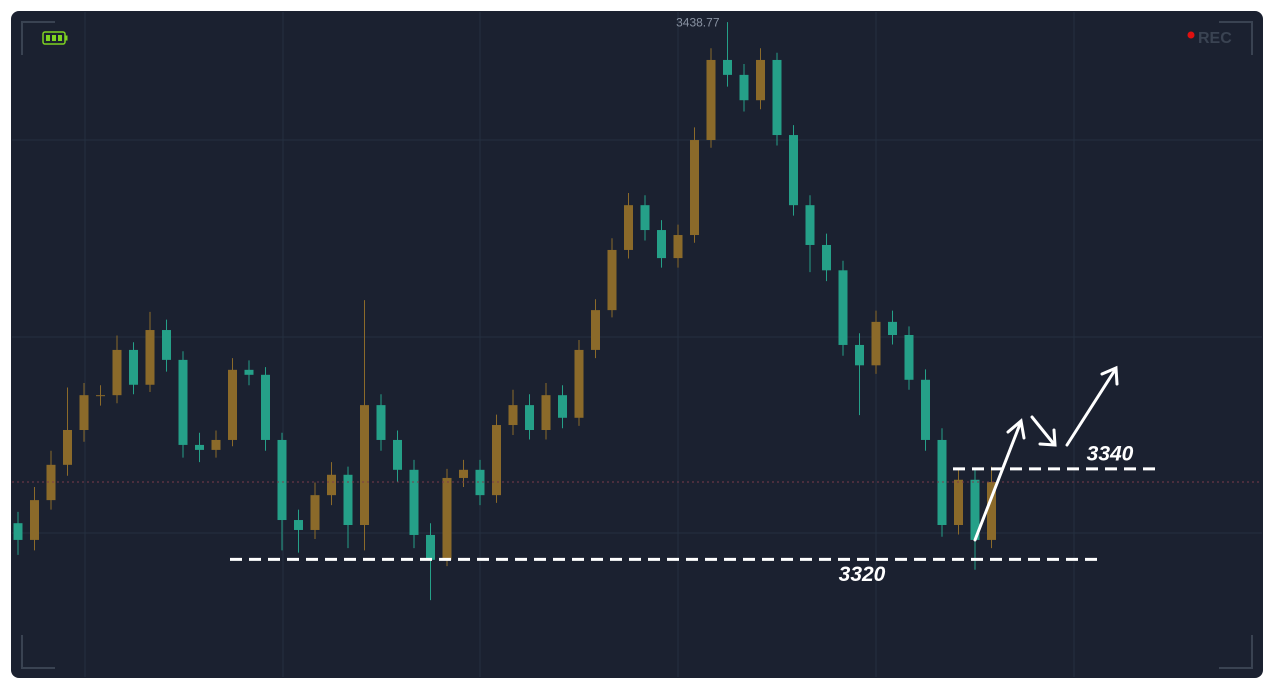  Describe the element at coordinates (1046, 453) in the screenshot. I see `arrows` at that location.